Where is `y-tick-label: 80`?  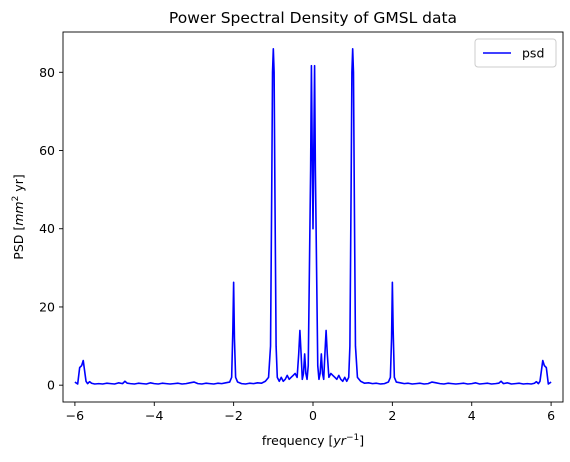
y-tick-label: 80 is located at coordinates (47, 72).